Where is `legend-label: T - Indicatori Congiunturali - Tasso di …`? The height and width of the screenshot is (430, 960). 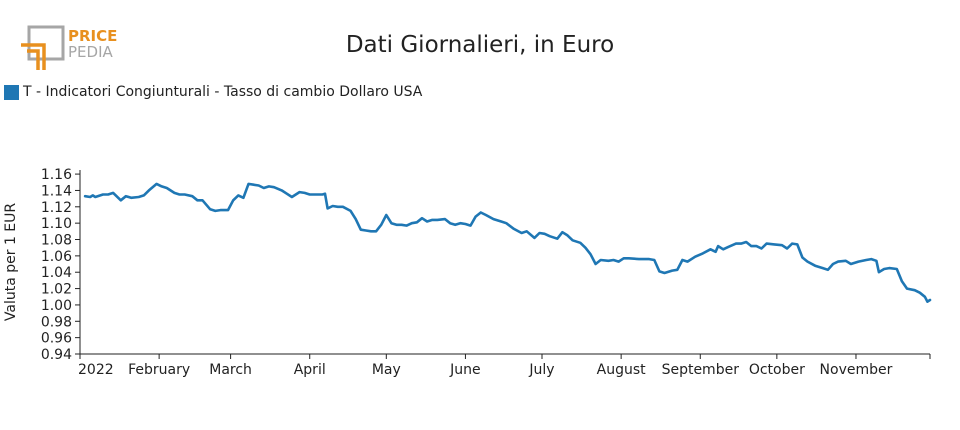
legend-label: T - Indicatori Congiunturali - Tasso di … is located at coordinates (223, 92).